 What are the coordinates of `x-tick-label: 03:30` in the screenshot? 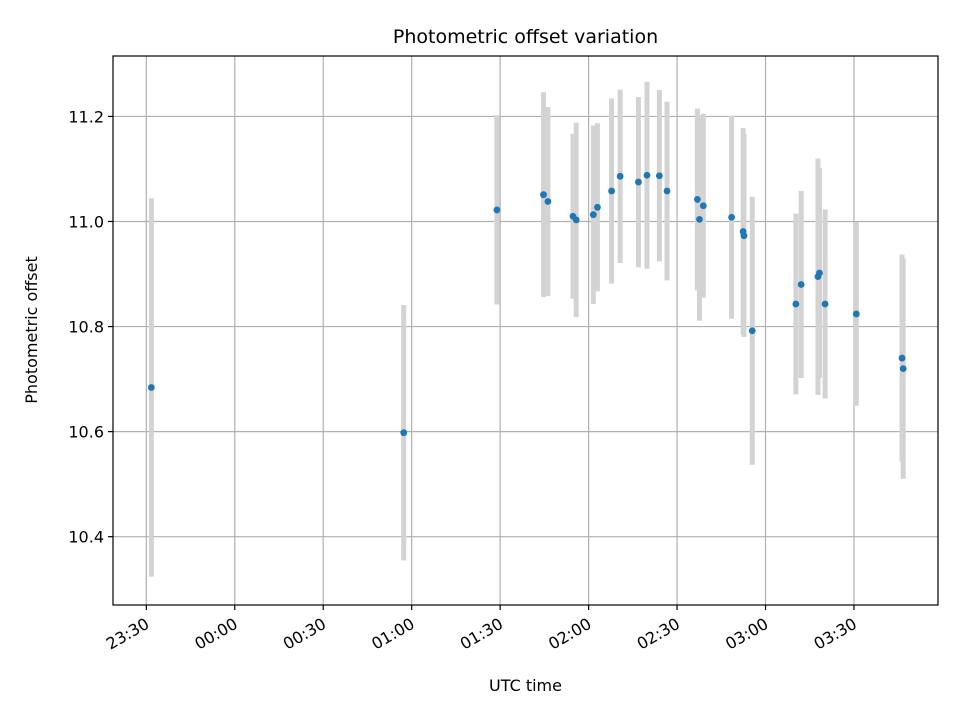 It's located at (835, 634).